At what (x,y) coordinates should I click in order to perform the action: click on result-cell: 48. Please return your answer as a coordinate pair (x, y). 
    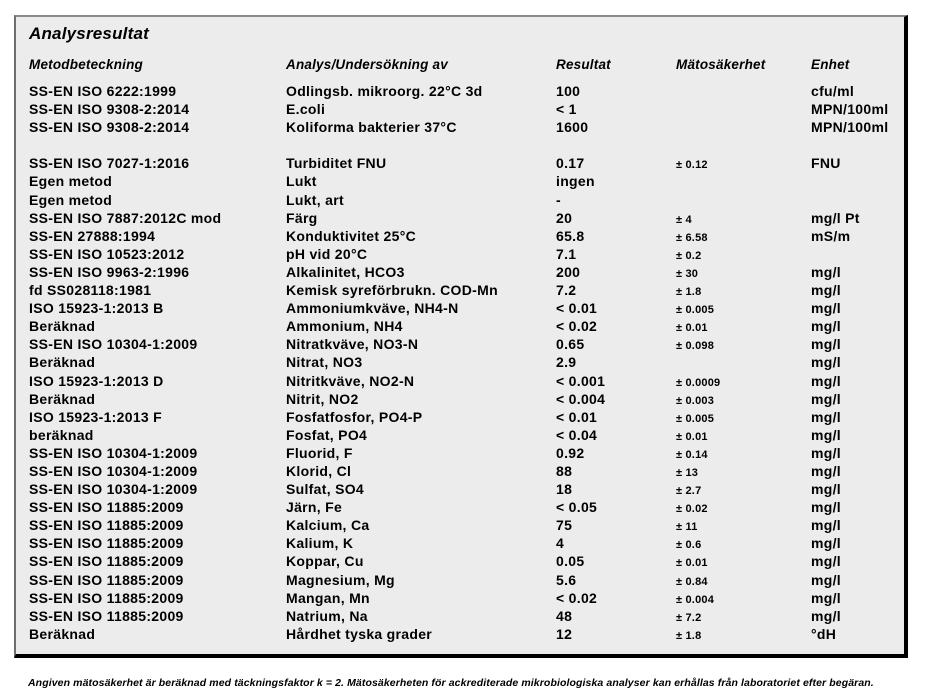
    Looking at the image, I should click on (564, 615).